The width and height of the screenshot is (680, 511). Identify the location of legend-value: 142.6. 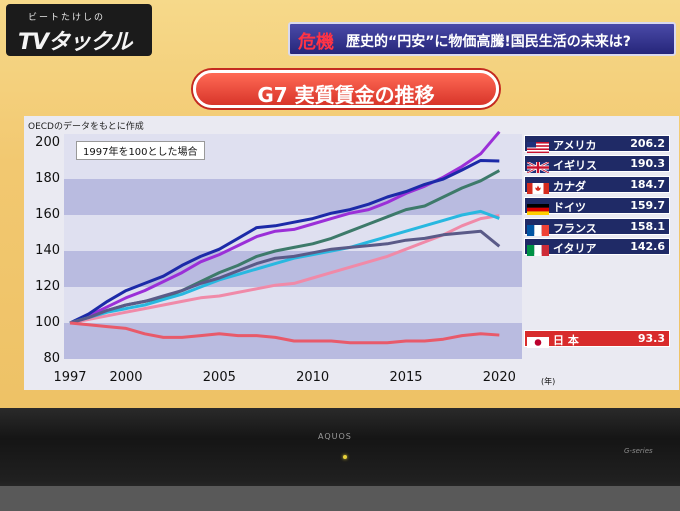
(647, 246).